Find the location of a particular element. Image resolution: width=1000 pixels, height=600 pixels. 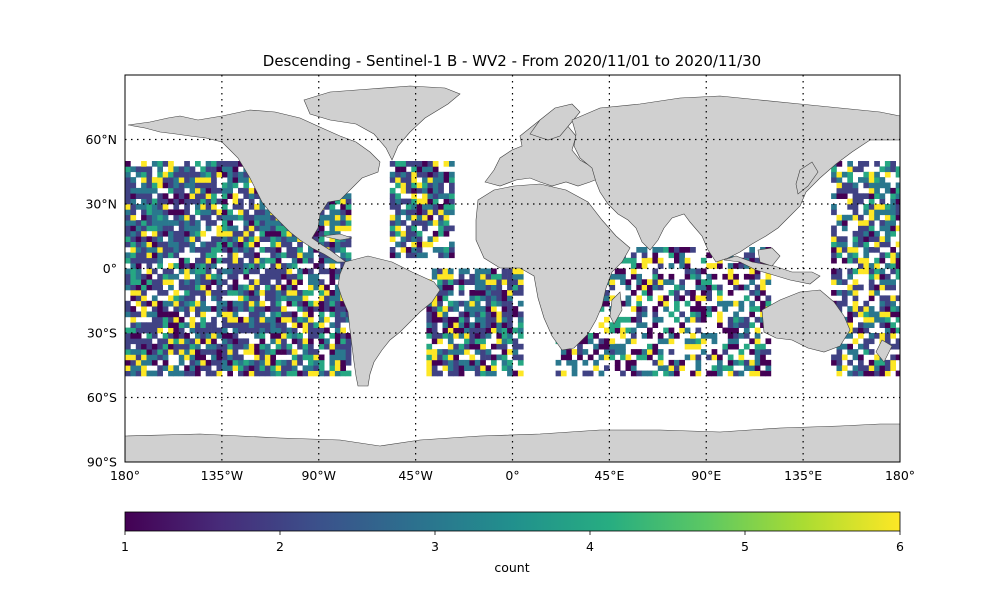

lon-tick-label: 180° is located at coordinates (900, 475).